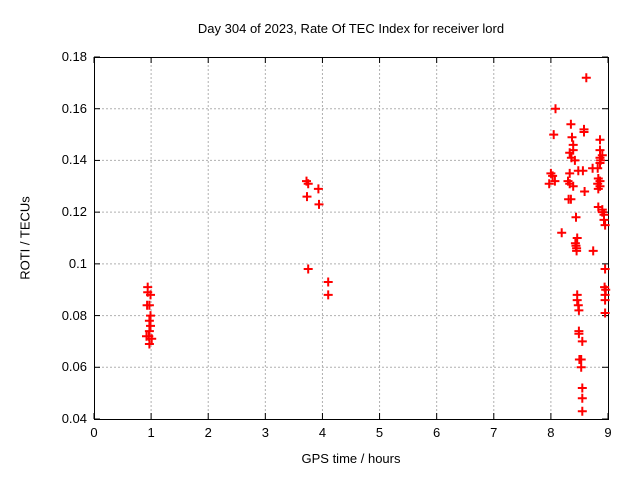 The width and height of the screenshot is (640, 480). What do you see at coordinates (494, 432) in the screenshot?
I see `x-tick-label: 7` at bounding box center [494, 432].